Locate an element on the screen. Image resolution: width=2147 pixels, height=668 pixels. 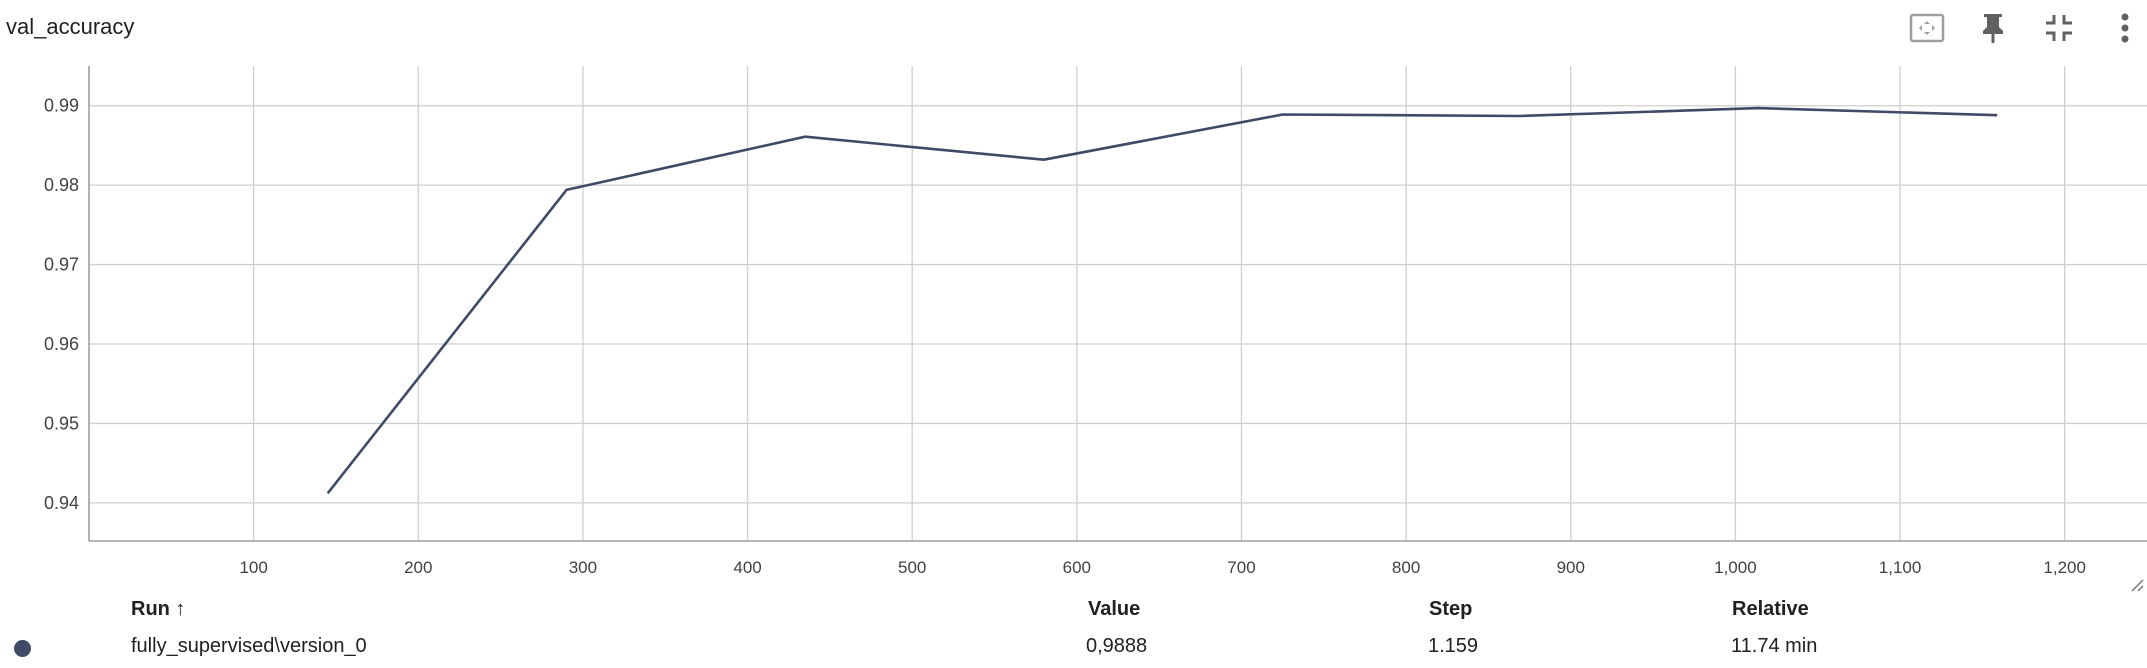
fit-domain-icon is located at coordinates (1927, 28).